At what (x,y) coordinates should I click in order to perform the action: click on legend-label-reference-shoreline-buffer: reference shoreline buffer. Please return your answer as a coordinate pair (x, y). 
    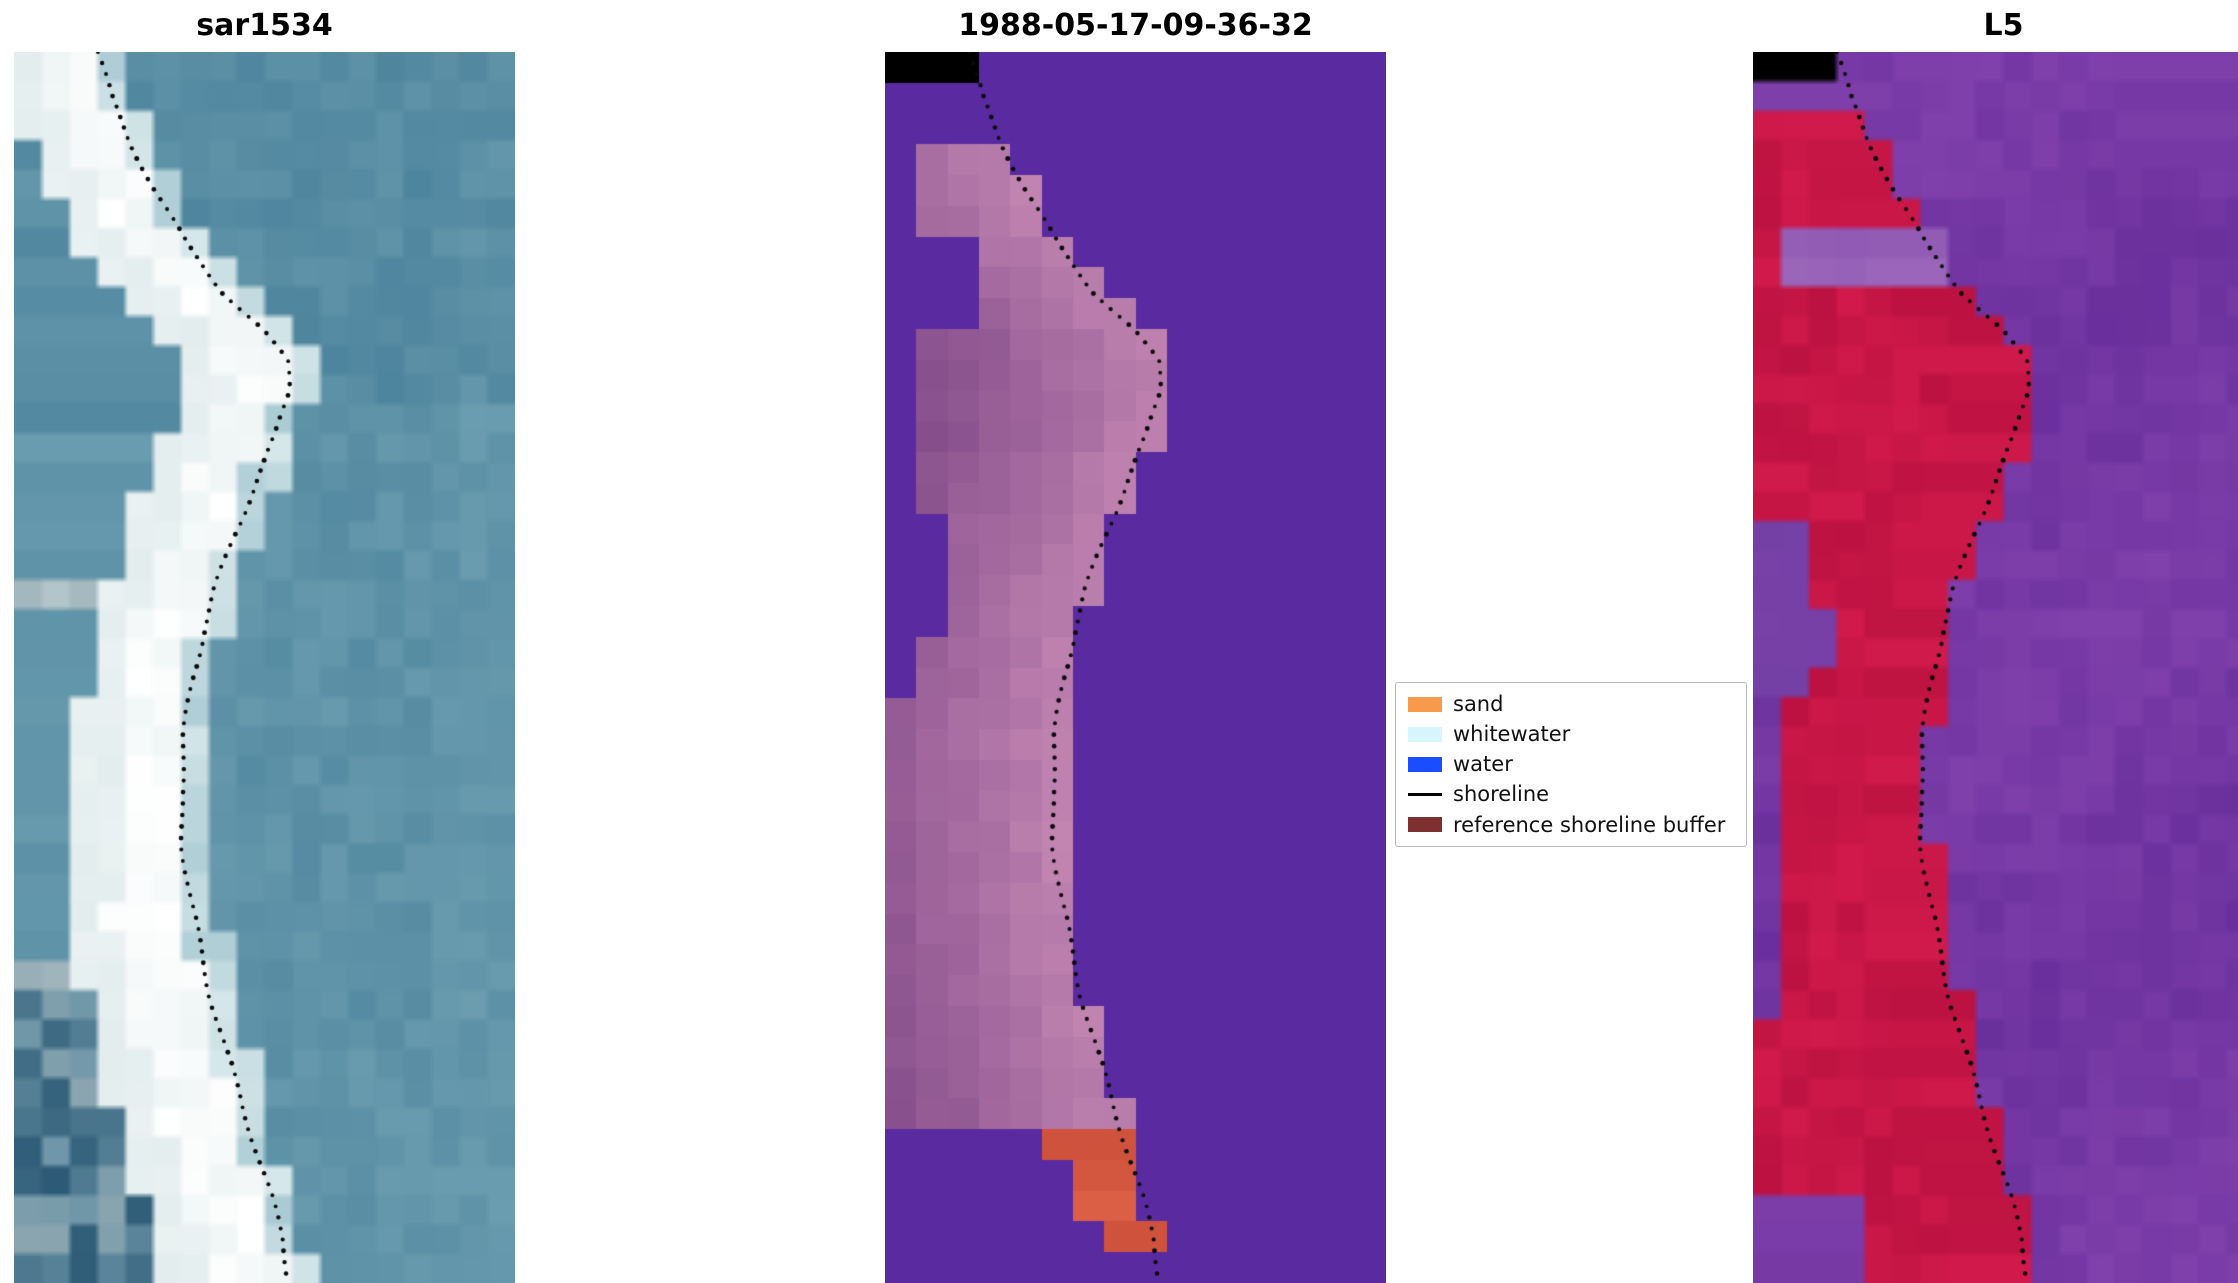
    Looking at the image, I should click on (1589, 824).